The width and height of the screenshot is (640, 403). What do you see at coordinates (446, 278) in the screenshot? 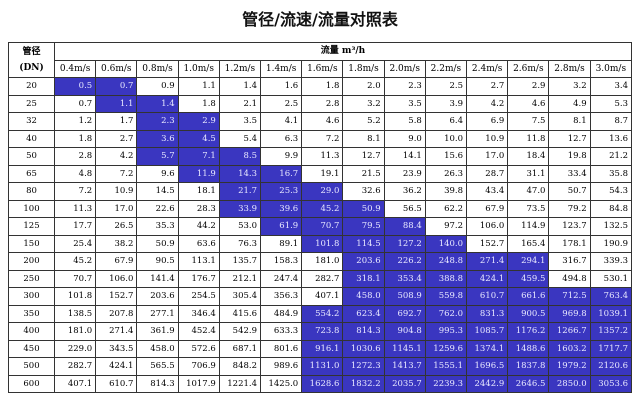
I see `highlight-cell: 388.8` at bounding box center [446, 278].